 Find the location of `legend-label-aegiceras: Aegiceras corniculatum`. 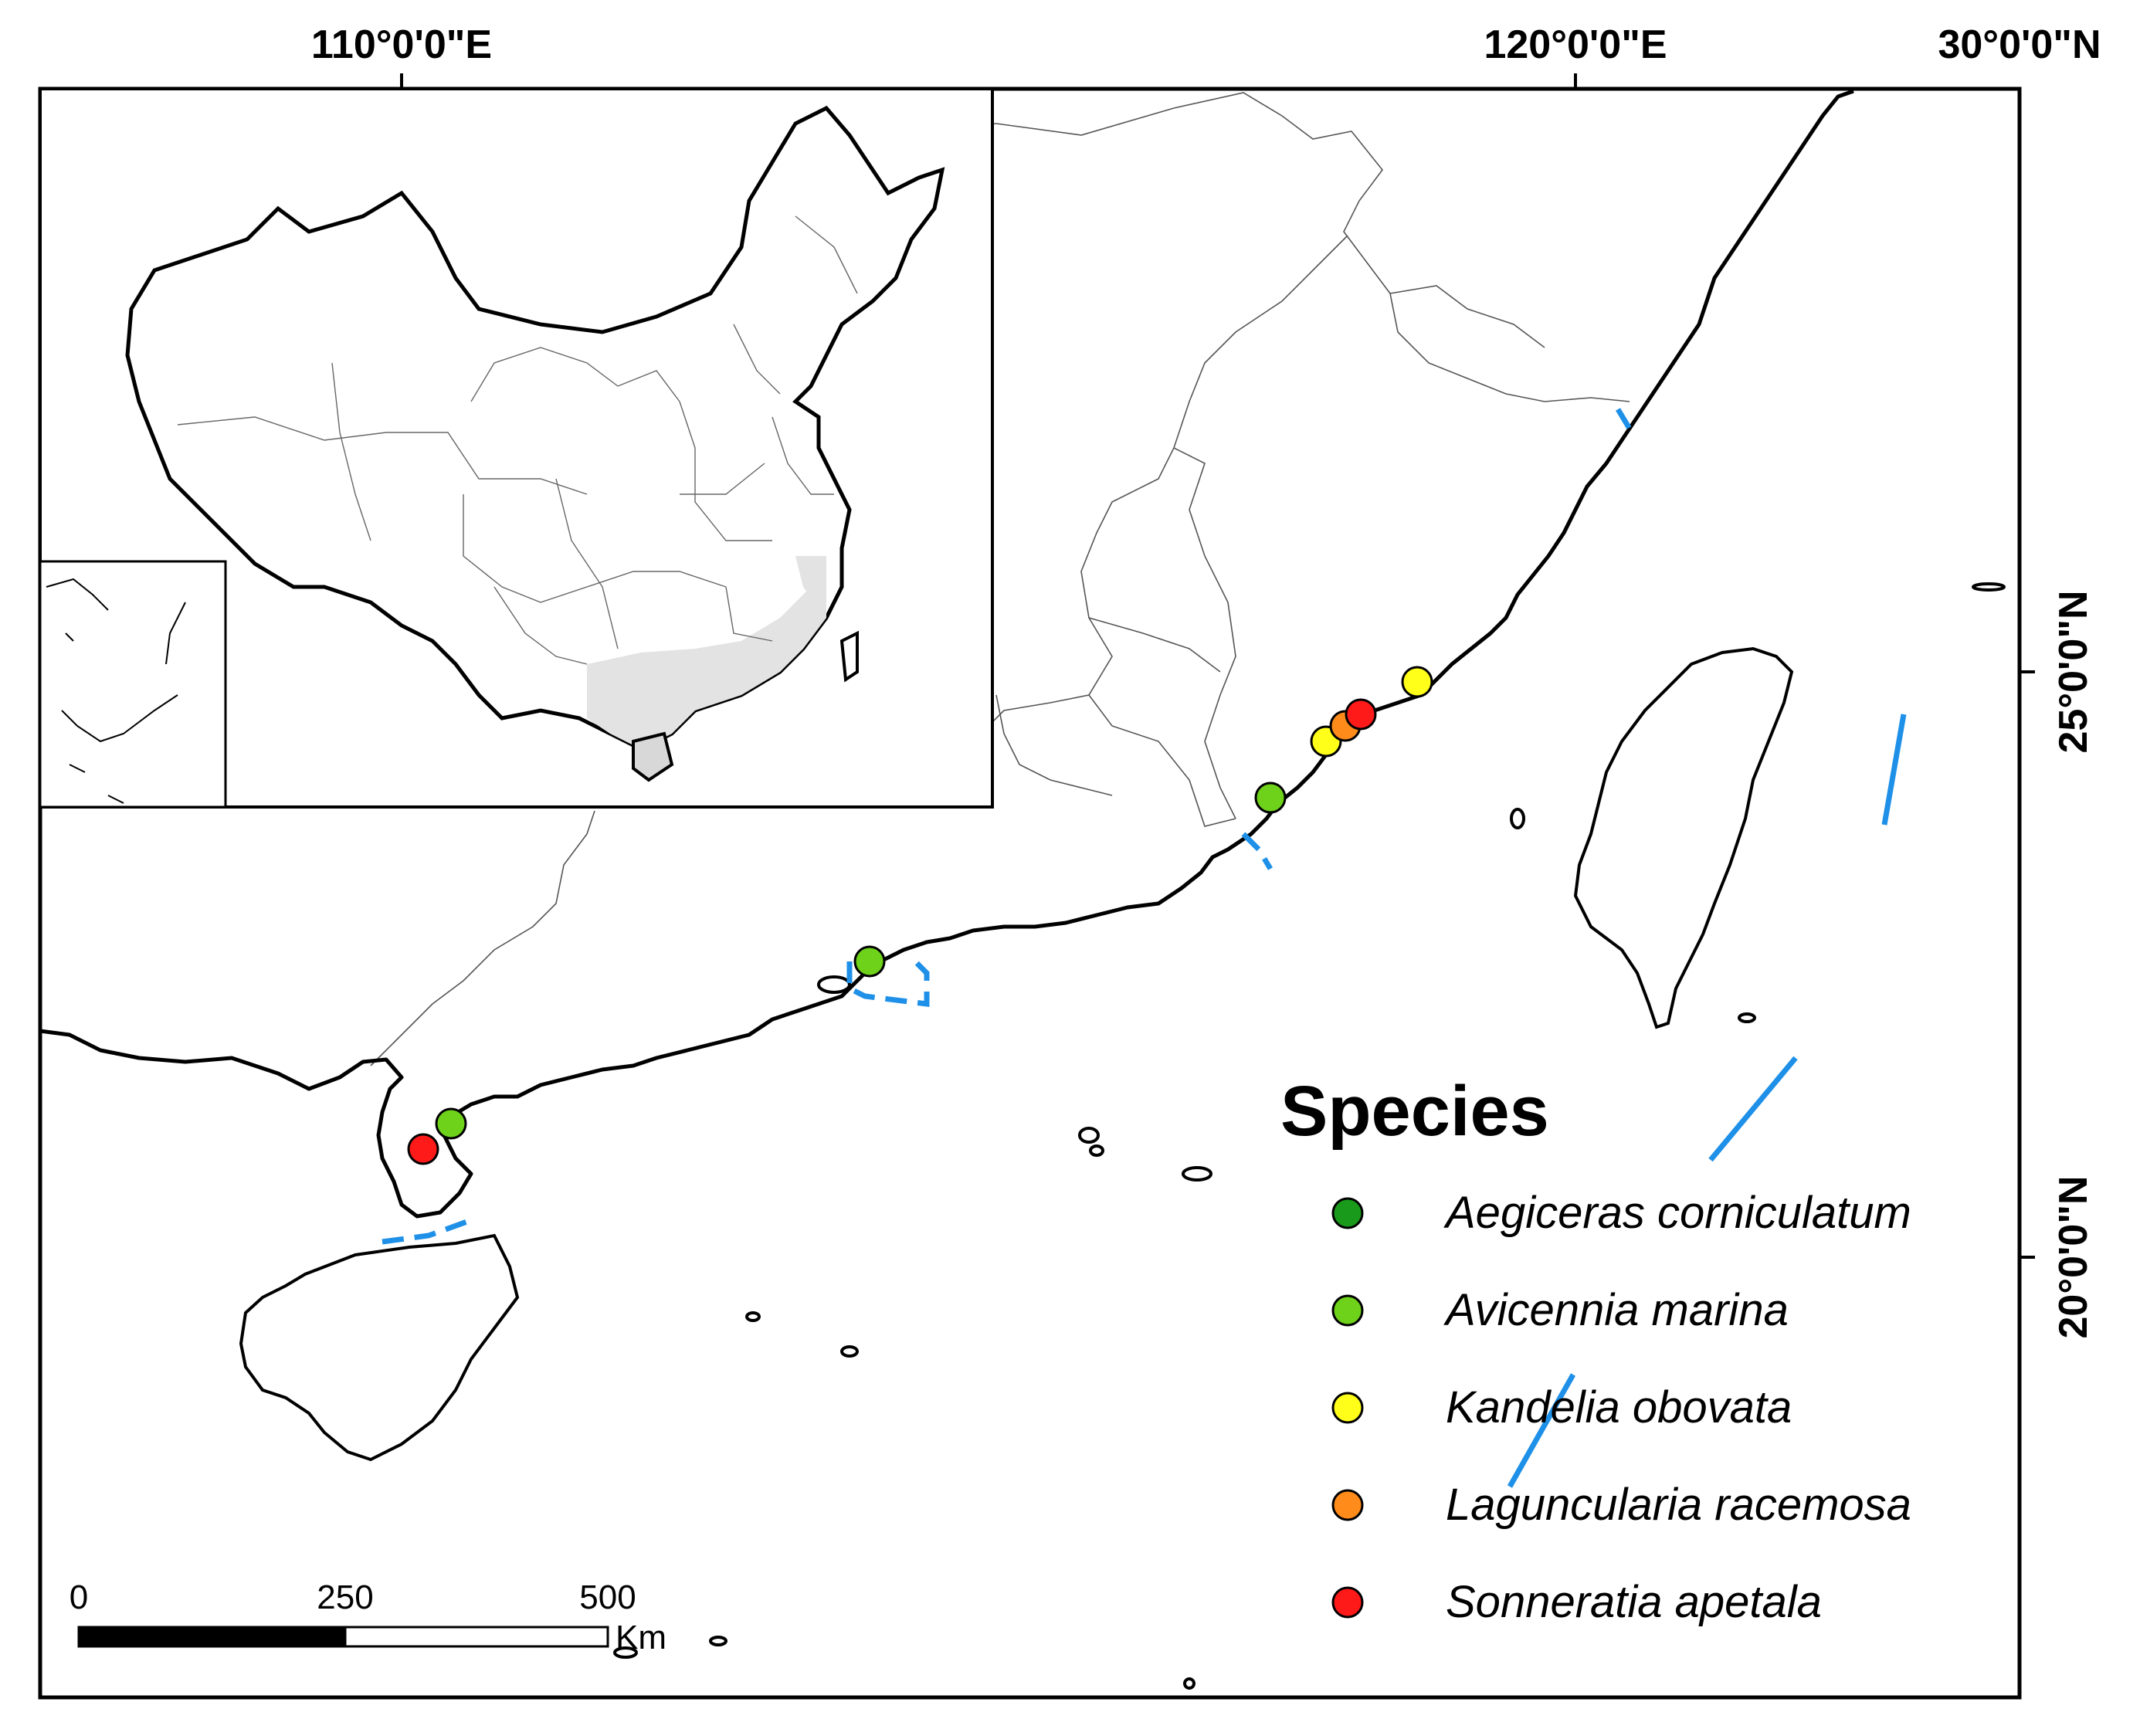

legend-label-aegiceras: Aegiceras corniculatum is located at coordinates (1677, 1213).